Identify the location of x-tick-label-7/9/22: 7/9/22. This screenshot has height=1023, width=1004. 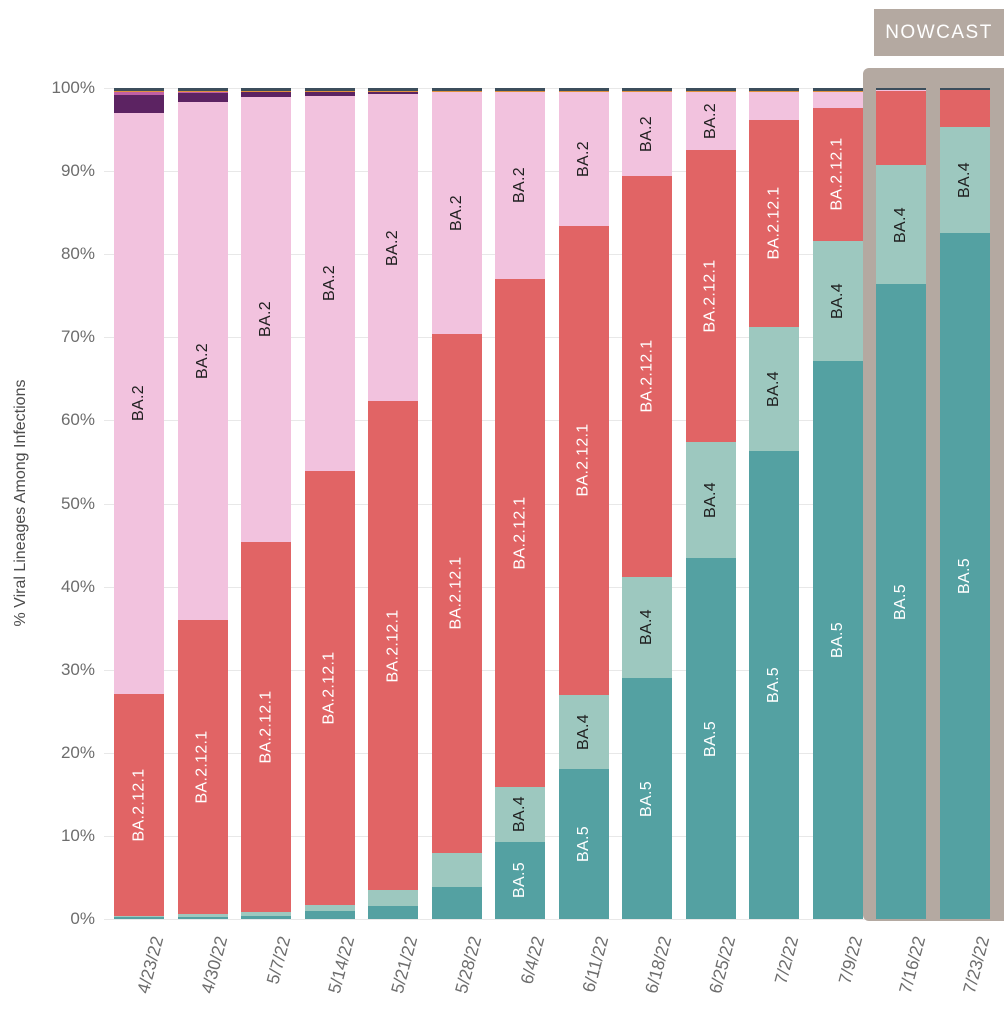
(850, 960).